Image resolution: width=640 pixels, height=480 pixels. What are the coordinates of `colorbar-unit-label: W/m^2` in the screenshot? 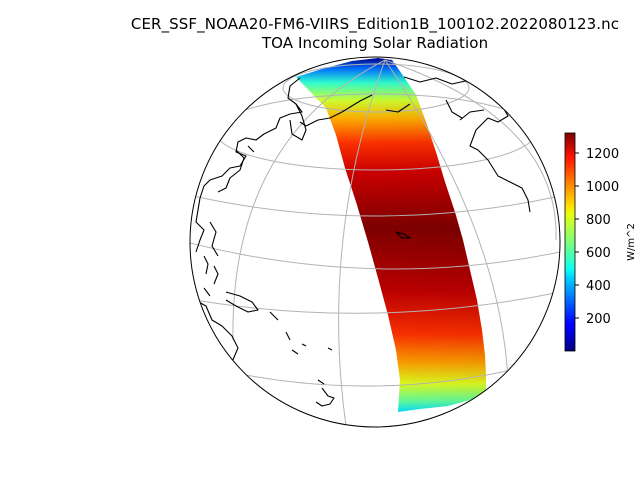 It's located at (631, 242).